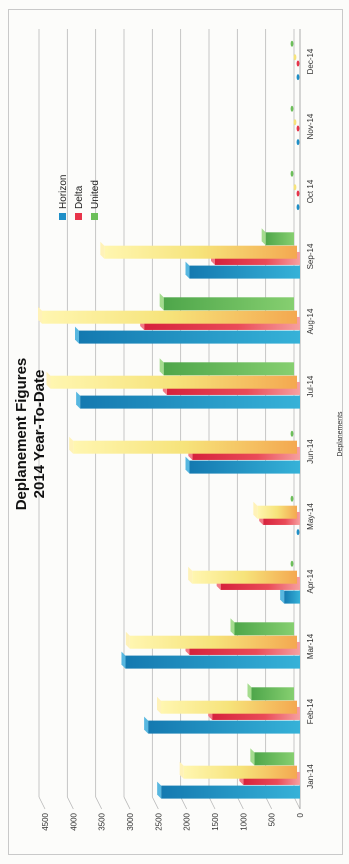  I want to click on x-tick-label: Jun-14, so click(310, 451).